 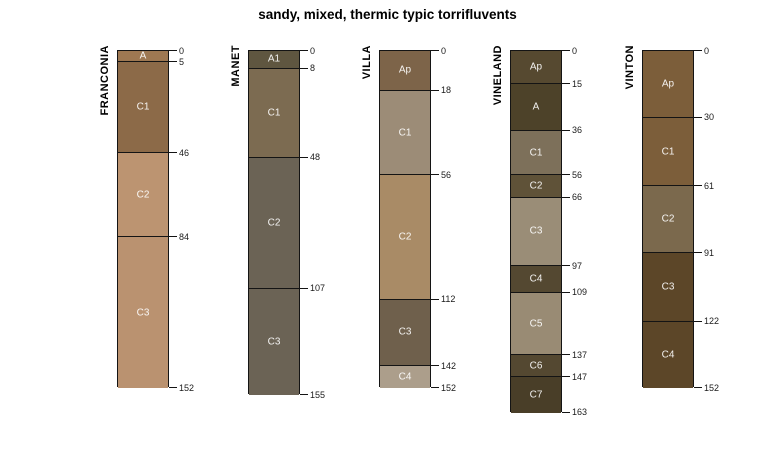 What do you see at coordinates (274, 60) in the screenshot?
I see `horizon-manet-a1: A1` at bounding box center [274, 60].